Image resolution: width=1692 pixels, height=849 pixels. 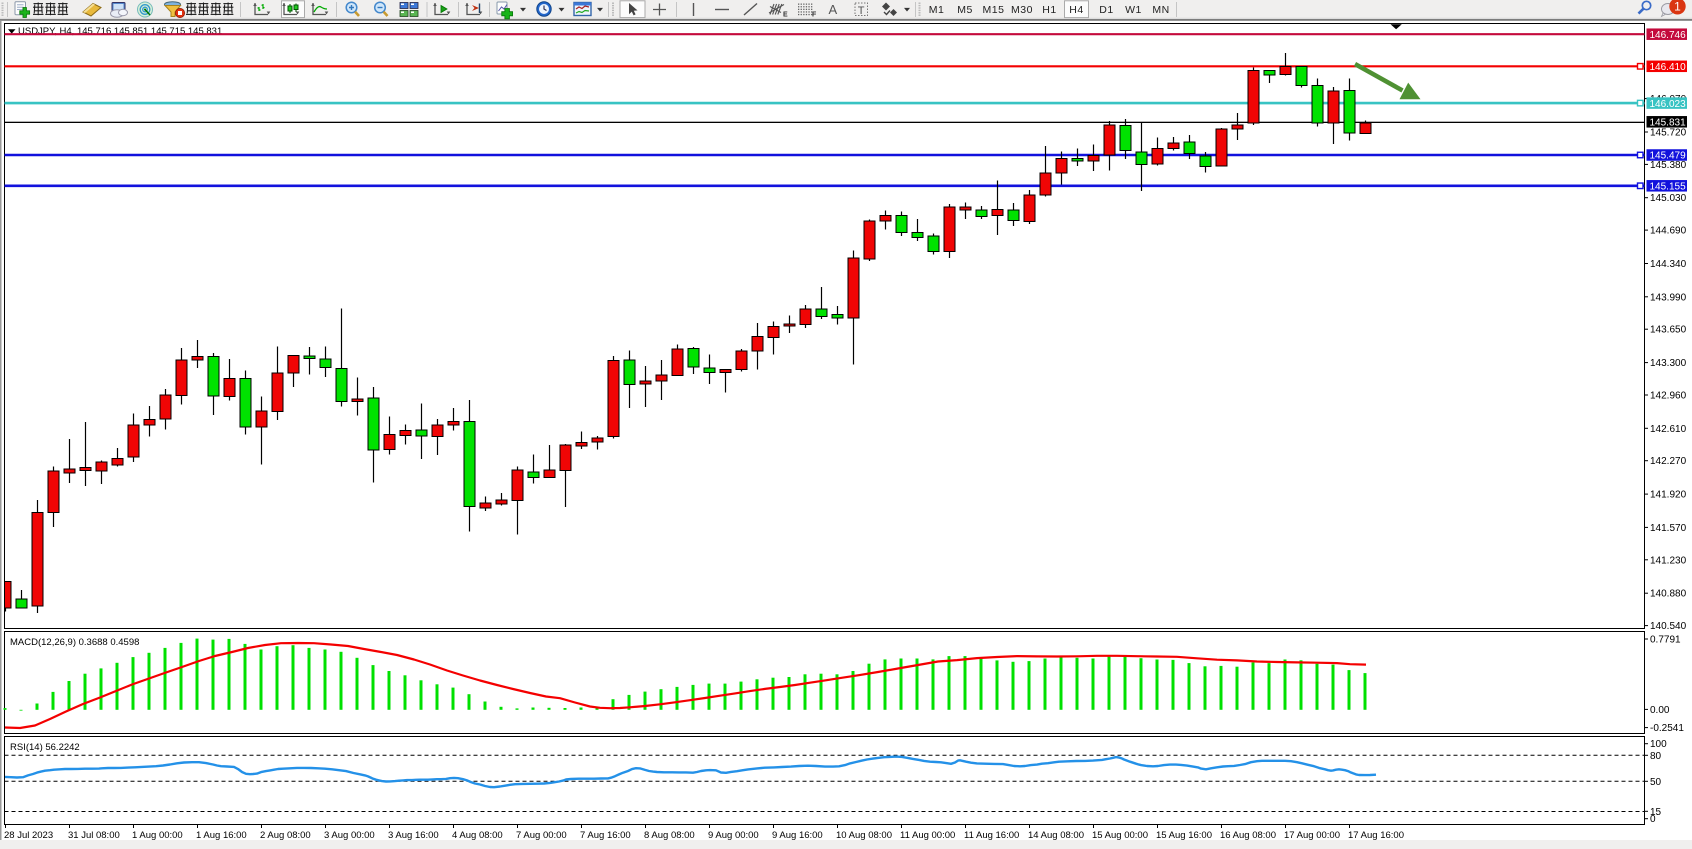 What do you see at coordinates (1049, 10) in the screenshot?
I see `svg-text: H1` at bounding box center [1049, 10].